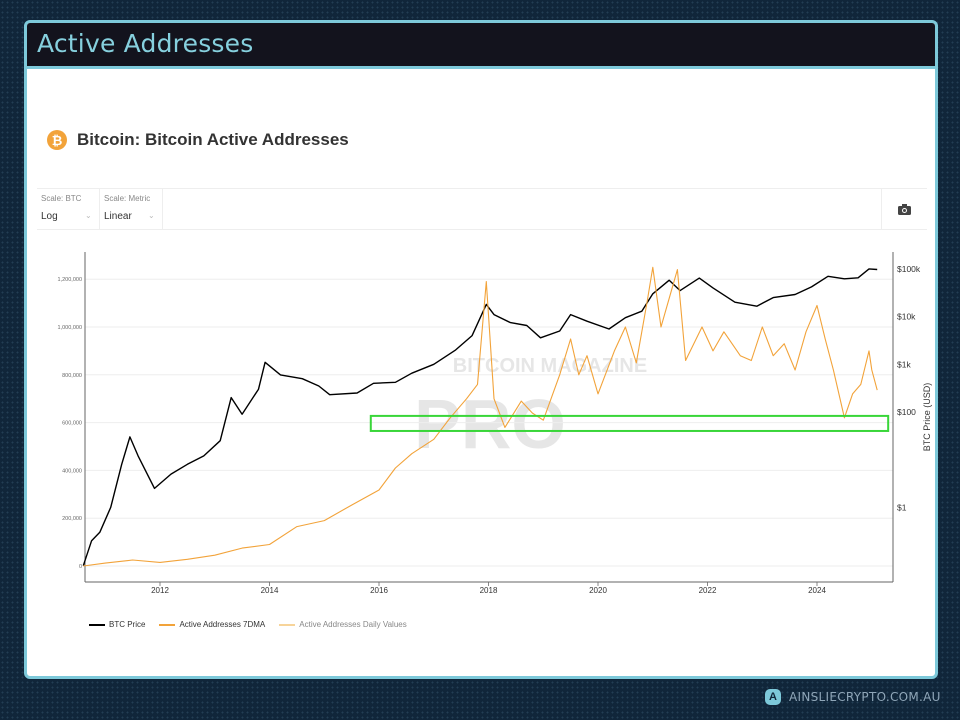 Image resolution: width=960 pixels, height=720 pixels. What do you see at coordinates (57, 140) in the screenshot?
I see `bitcoin-icon: ₿` at bounding box center [57, 140].